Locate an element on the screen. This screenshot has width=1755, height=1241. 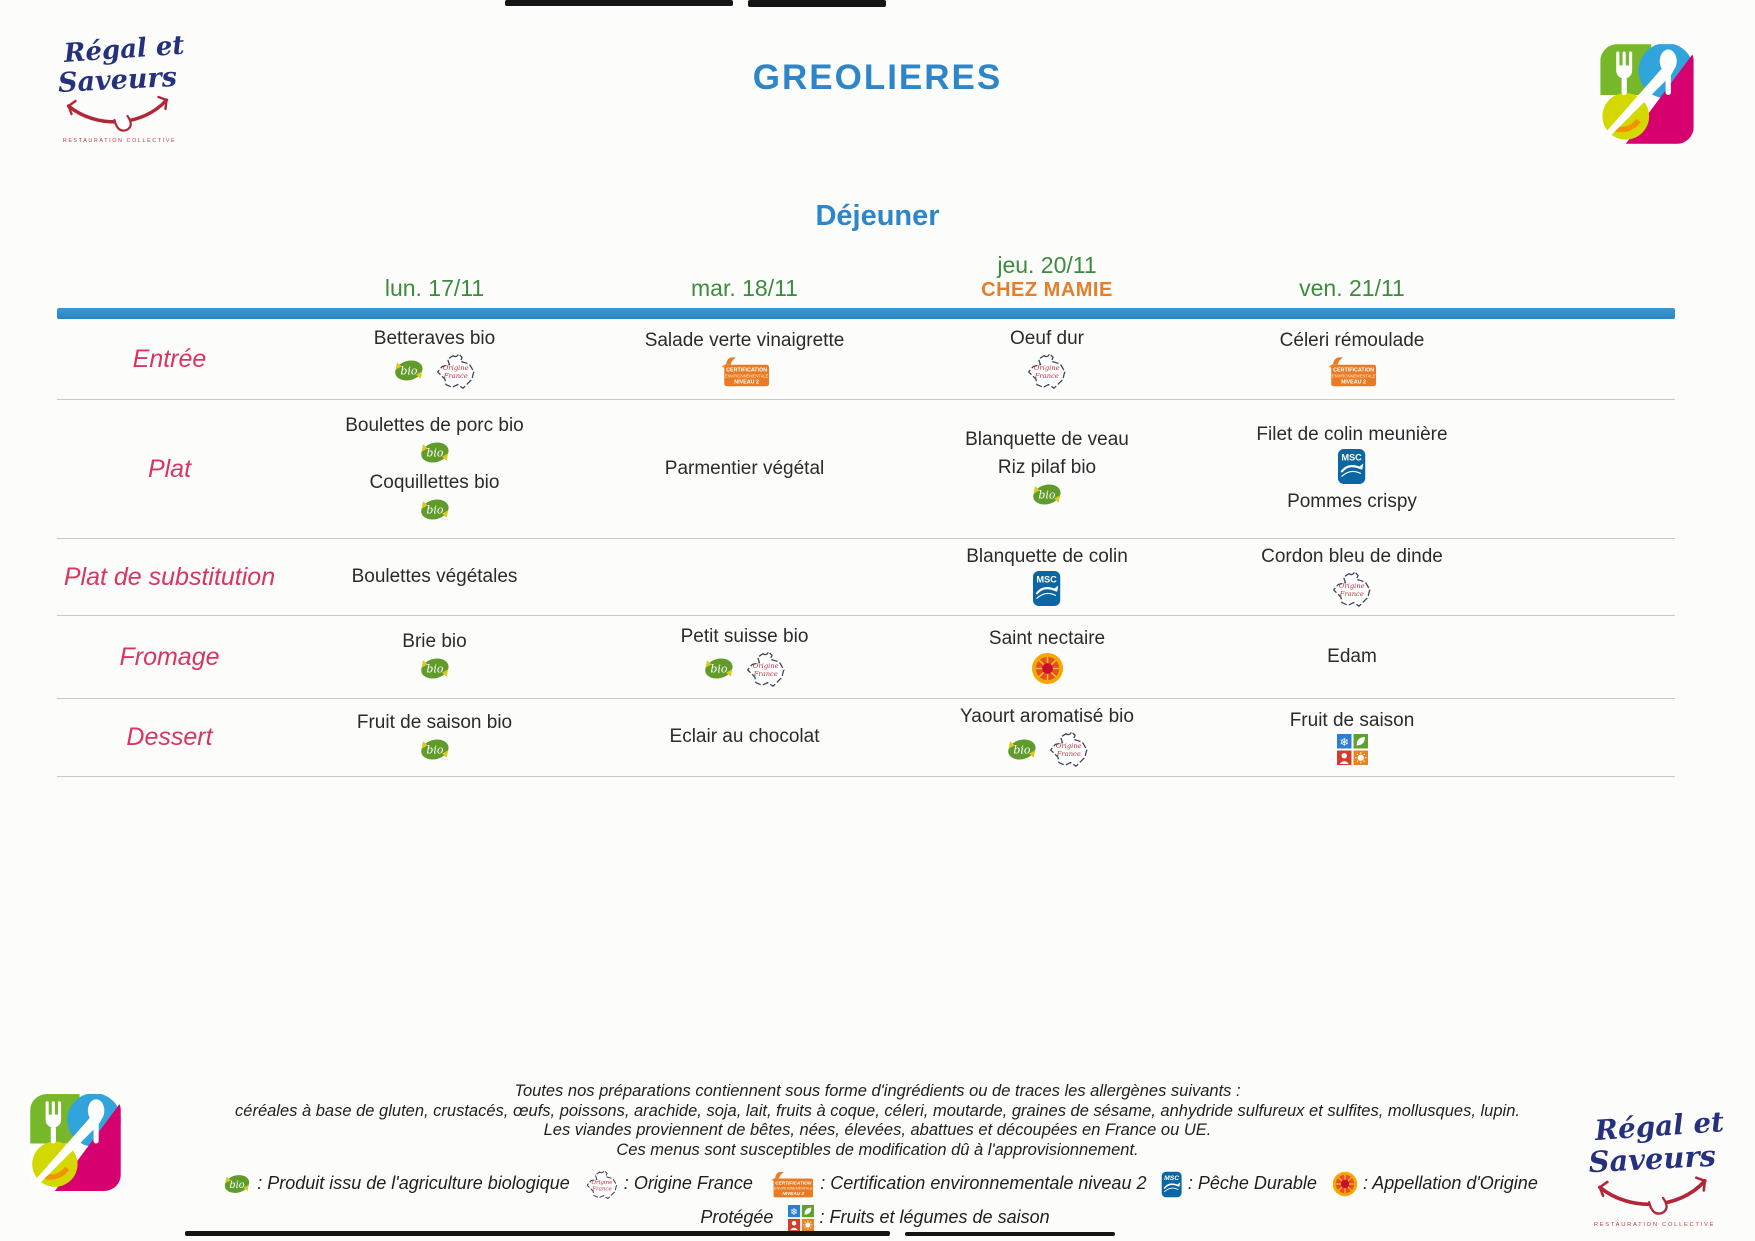
cutlery-logo is located at coordinates (1647, 94).